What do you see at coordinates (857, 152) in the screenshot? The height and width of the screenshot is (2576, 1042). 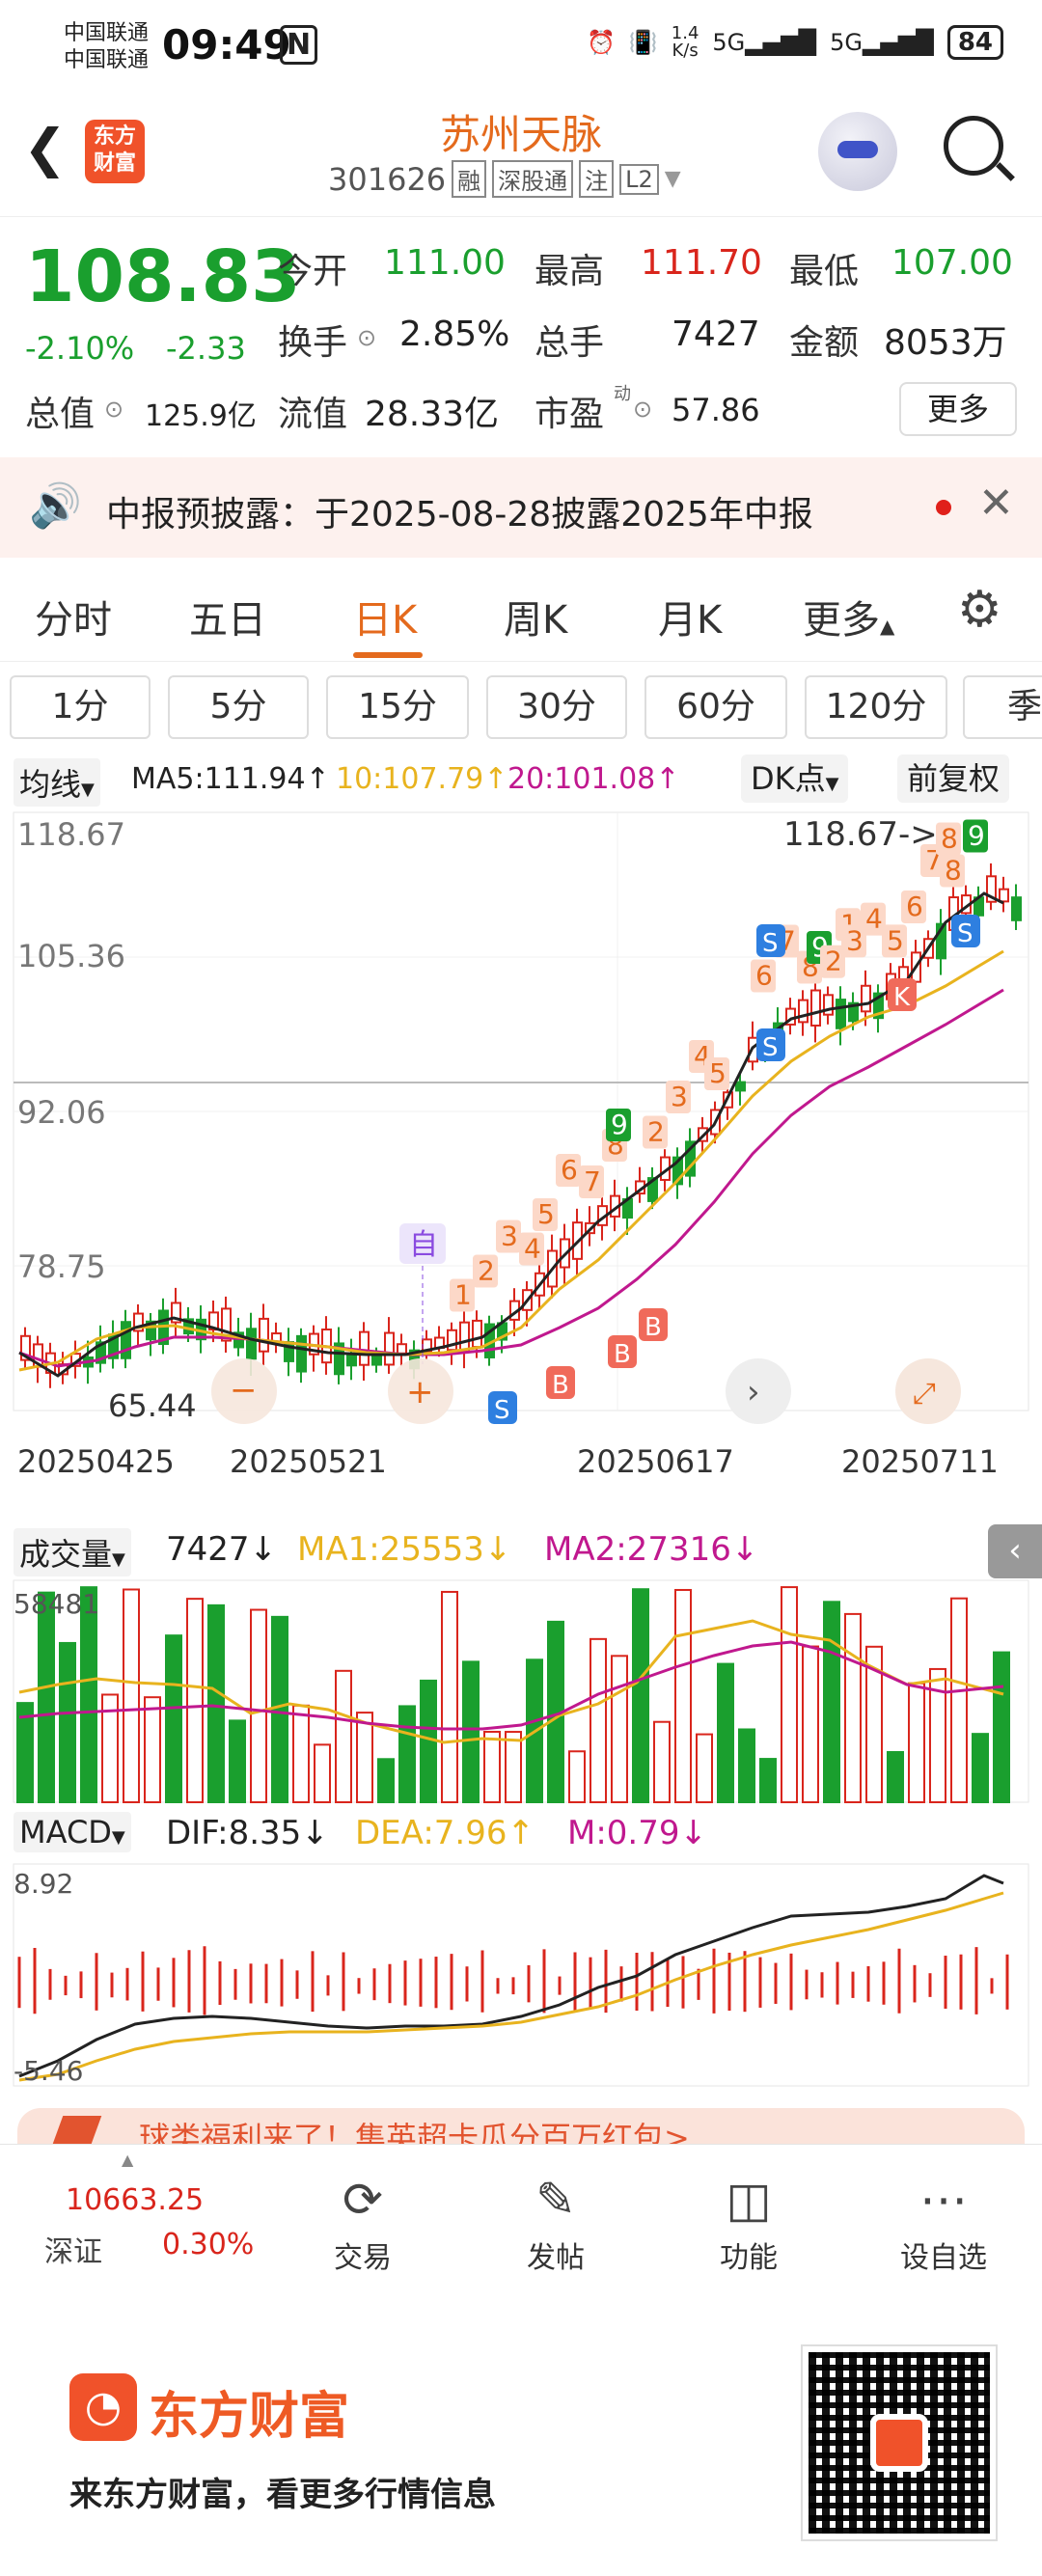 I see `assistant-robot-icon` at bounding box center [857, 152].